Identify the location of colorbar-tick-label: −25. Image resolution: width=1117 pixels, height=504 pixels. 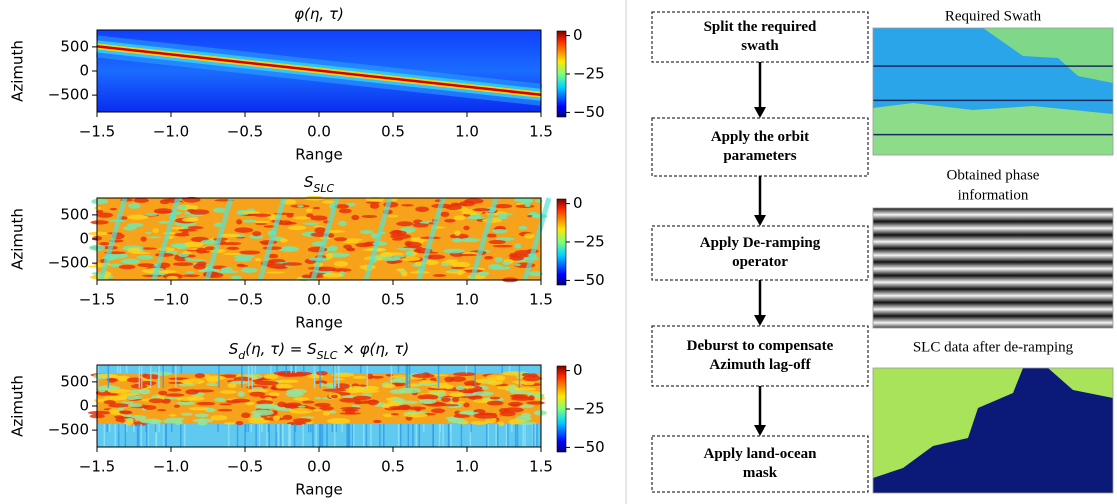
(589, 242).